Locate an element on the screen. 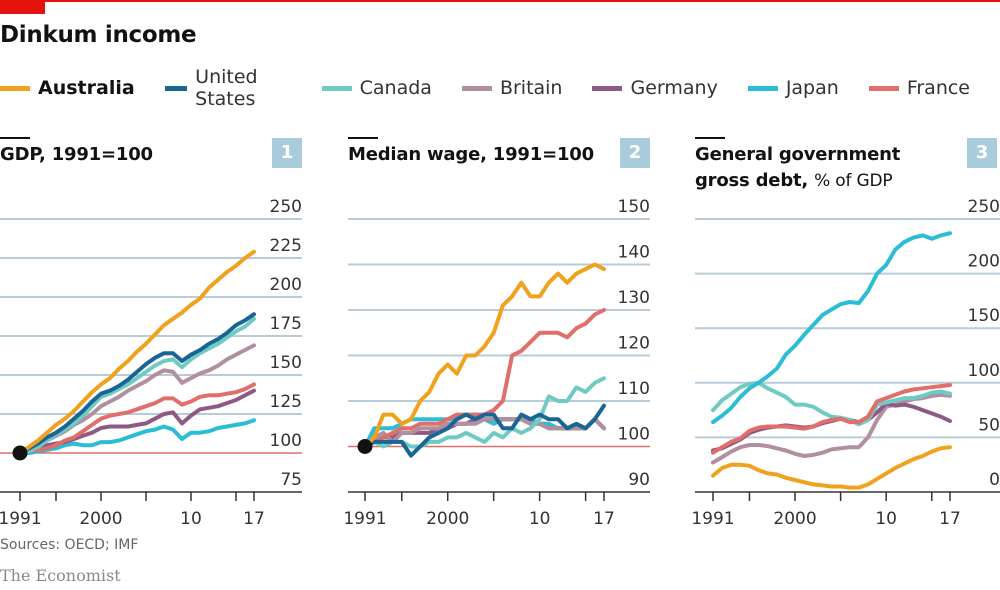  panel-3-title-line1: General government is located at coordinates (798, 154).